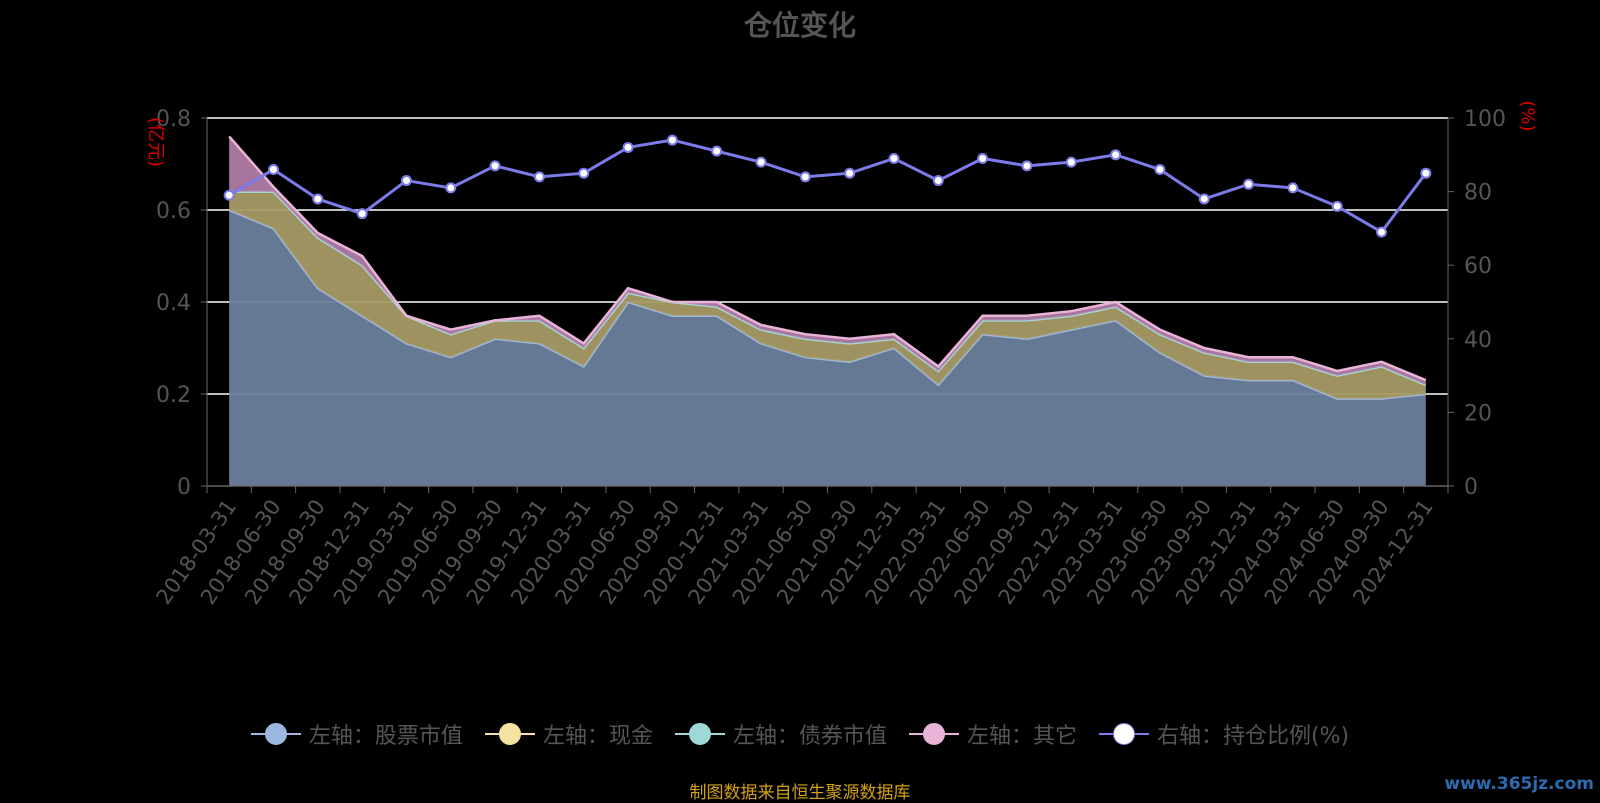 The width and height of the screenshot is (1600, 803). What do you see at coordinates (184, 487) in the screenshot?
I see `y-left-tick-label: 0` at bounding box center [184, 487].